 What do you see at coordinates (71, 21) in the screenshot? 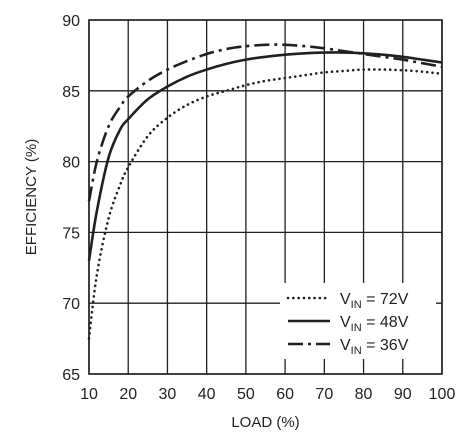
I see `y-tick-label: 90` at bounding box center [71, 21].